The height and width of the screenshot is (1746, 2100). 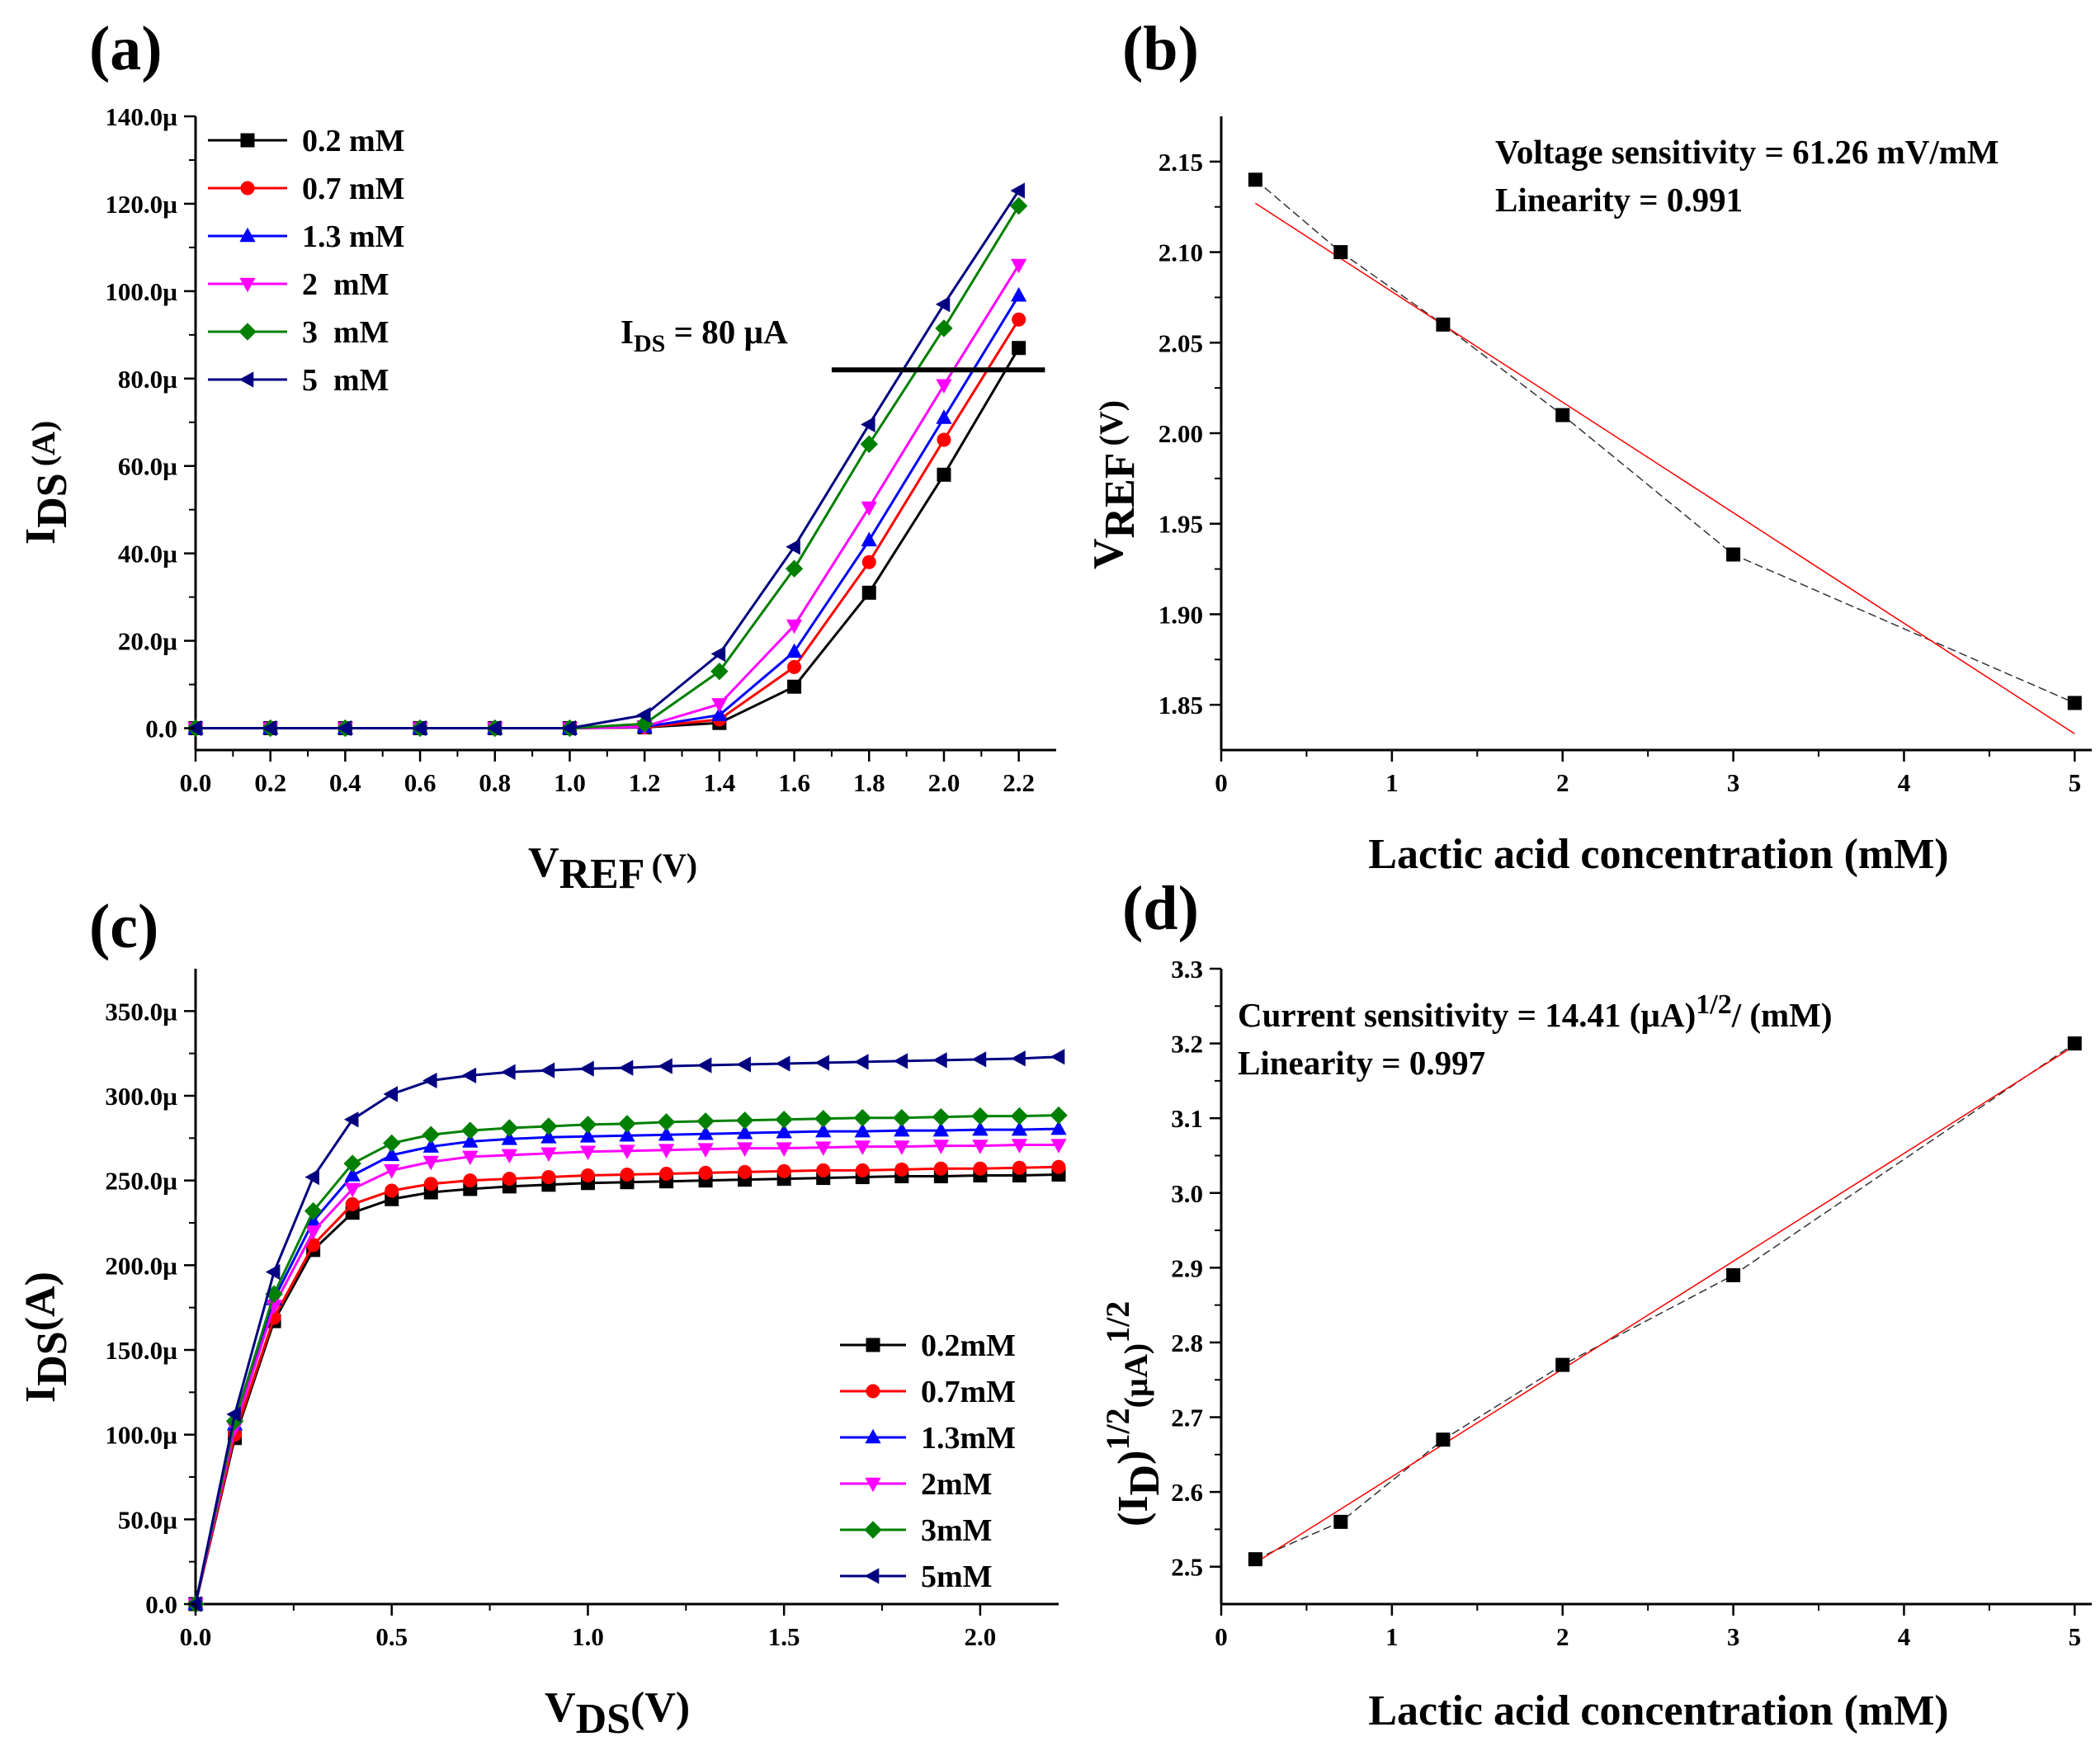 I want to click on pd-connecting-line, so click(x=1665, y=1301).